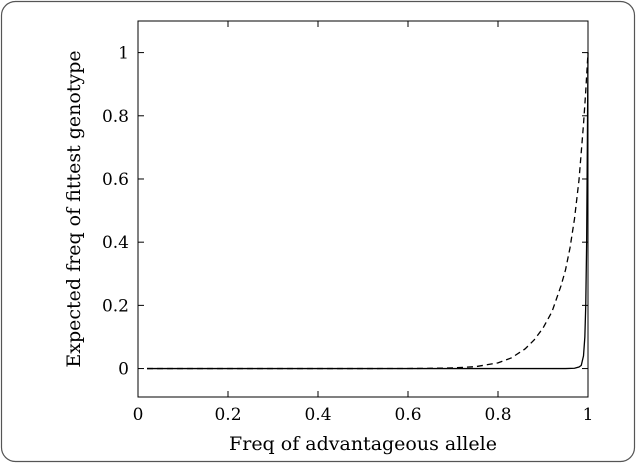 The width and height of the screenshot is (636, 463). Describe the element at coordinates (138, 415) in the screenshot. I see `x-tick-label: 0` at that location.